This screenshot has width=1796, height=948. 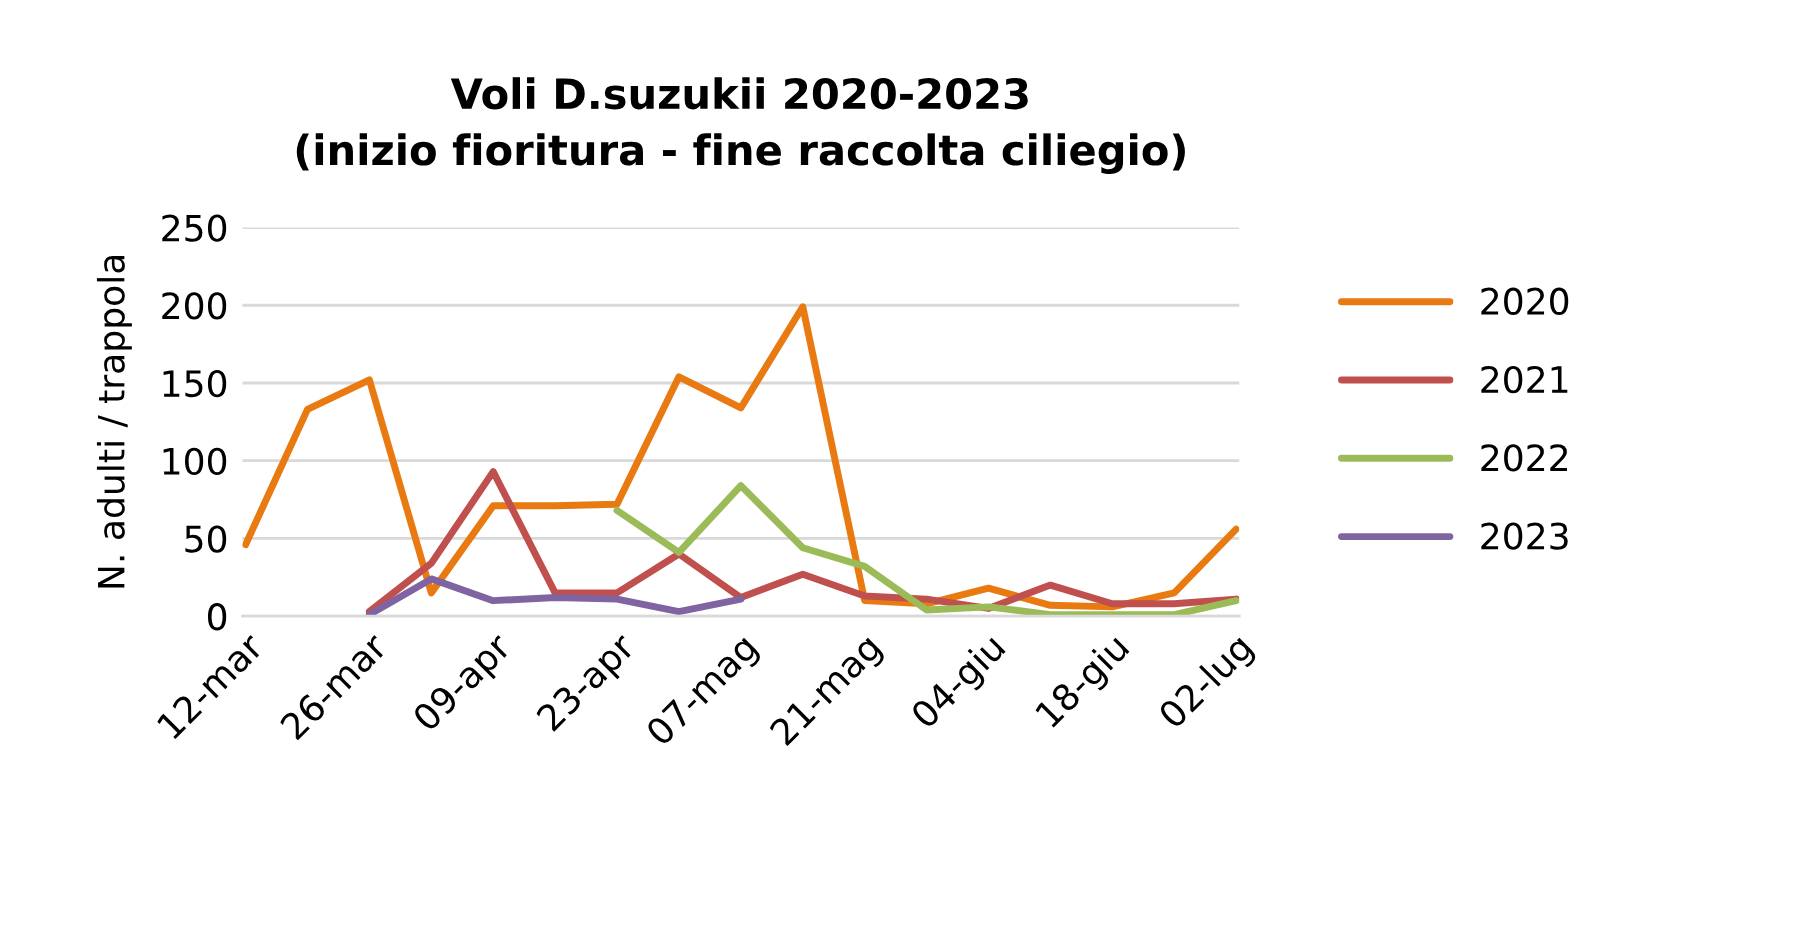 What do you see at coordinates (206, 539) in the screenshot?
I see `y-tick-label: 50` at bounding box center [206, 539].